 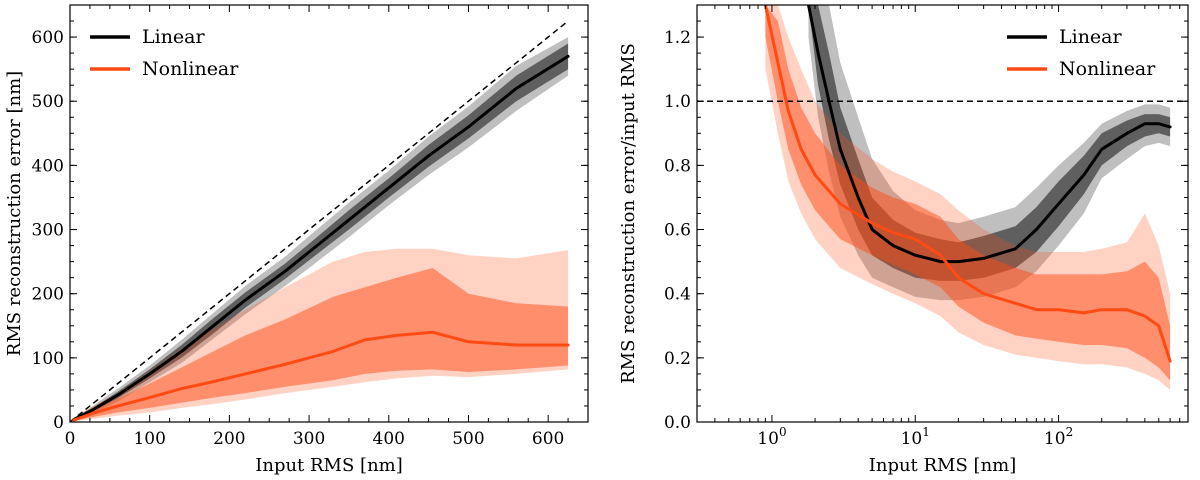 I want to click on x-tick-label: 400, so click(x=389, y=439).